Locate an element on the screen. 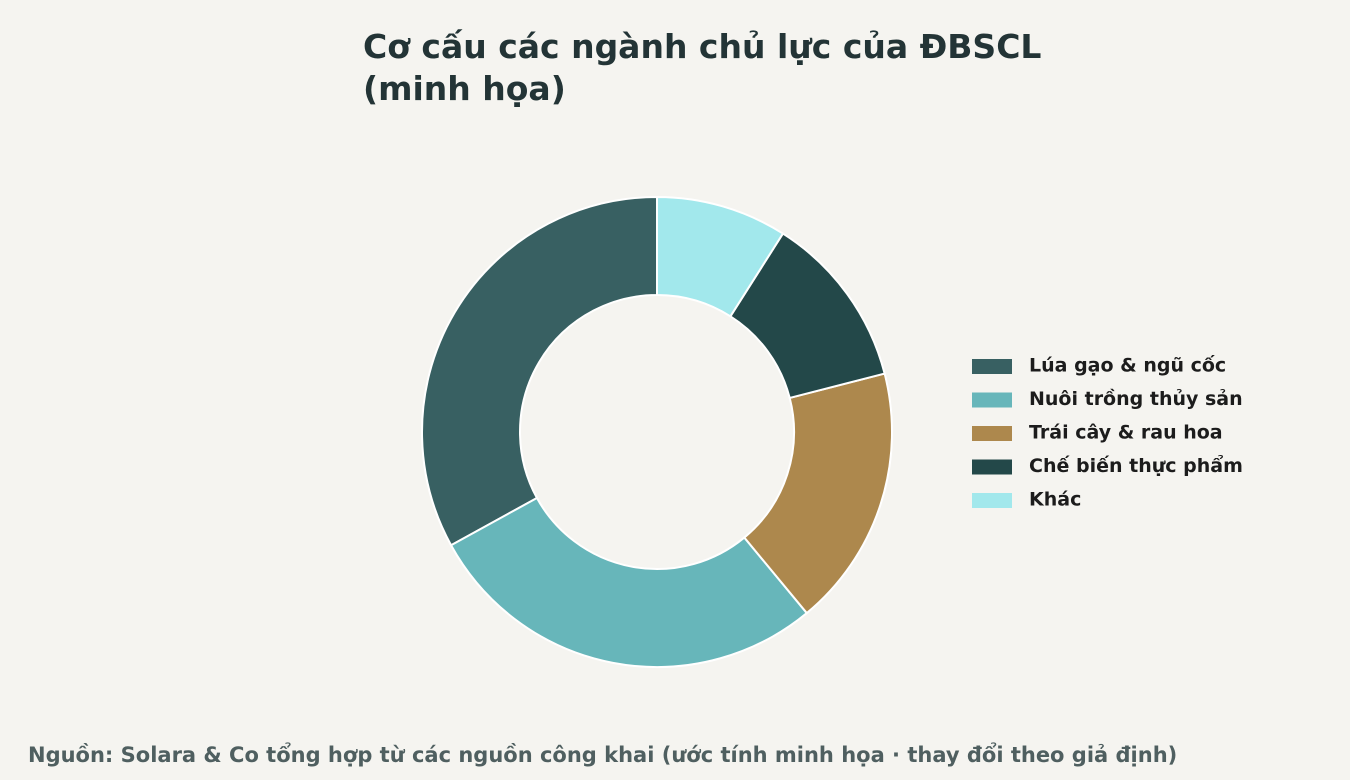 The width and height of the screenshot is (1350, 780). legend-label: Trái cây & rau hoa is located at coordinates (1126, 433).